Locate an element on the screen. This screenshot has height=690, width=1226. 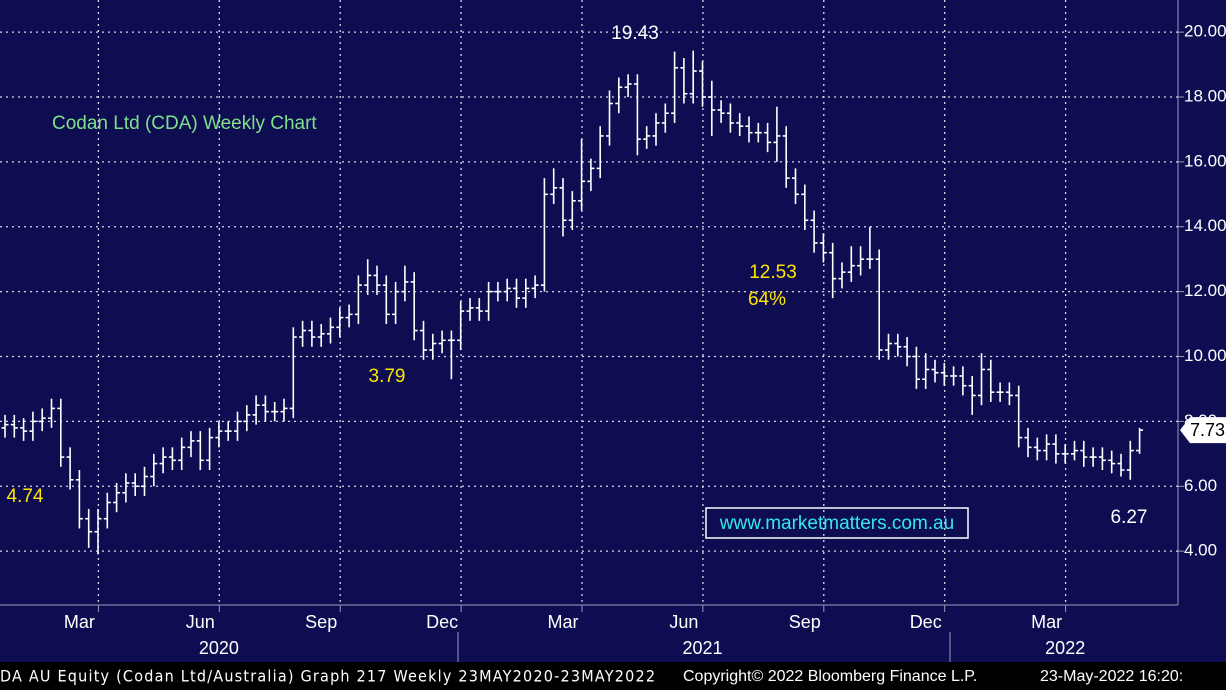
watermark: www.marketmatters.com.au is located at coordinates (836, 523).